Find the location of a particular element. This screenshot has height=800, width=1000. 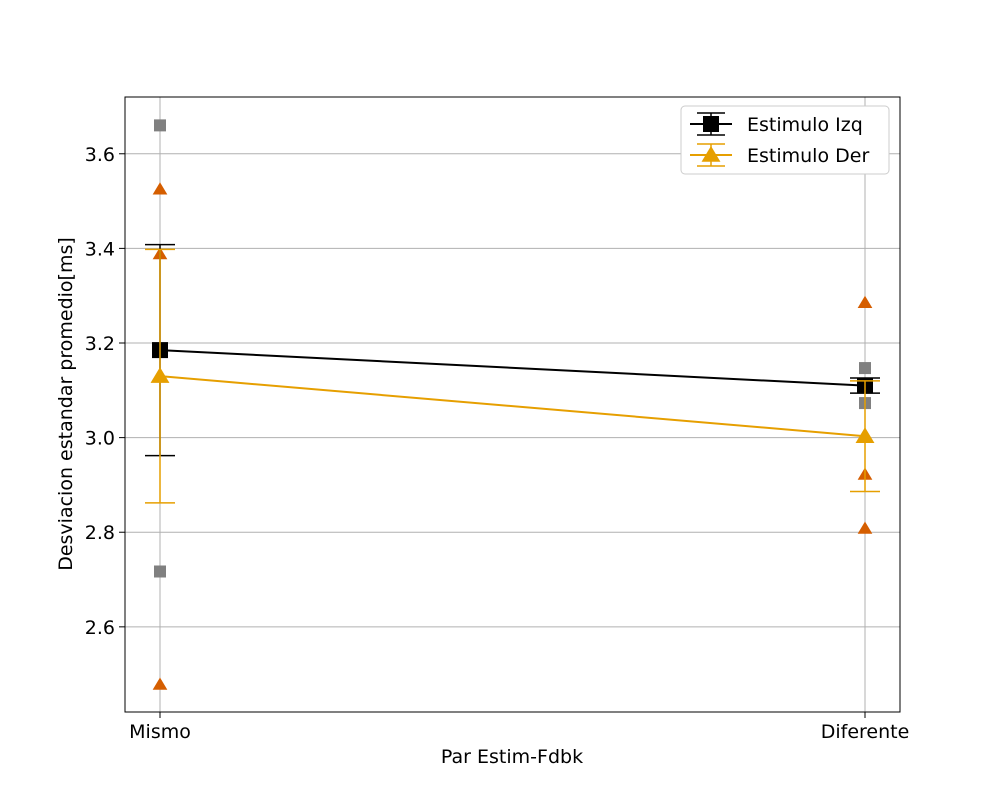

legend-label: Estimulo Izq is located at coordinates (805, 125).